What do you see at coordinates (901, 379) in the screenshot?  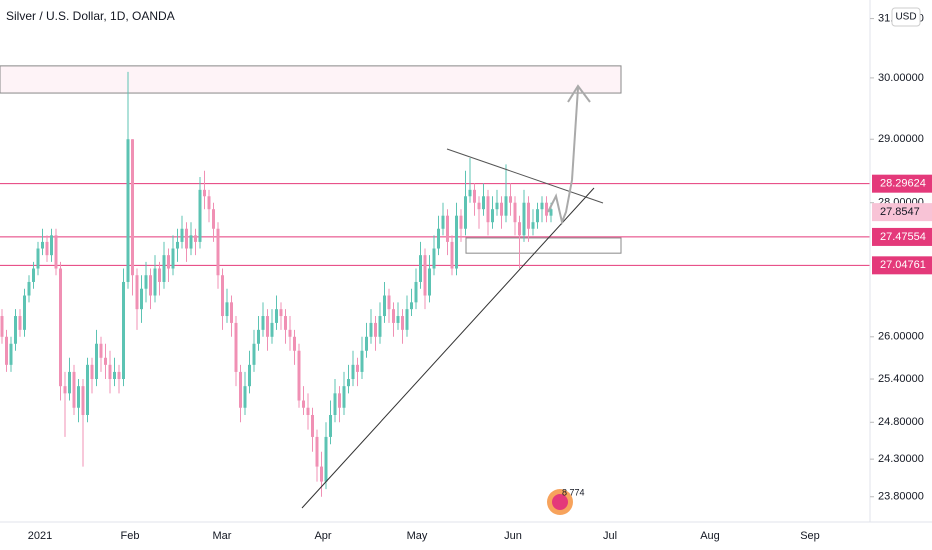 I see `y-tick-label: 25.40000` at bounding box center [901, 379].